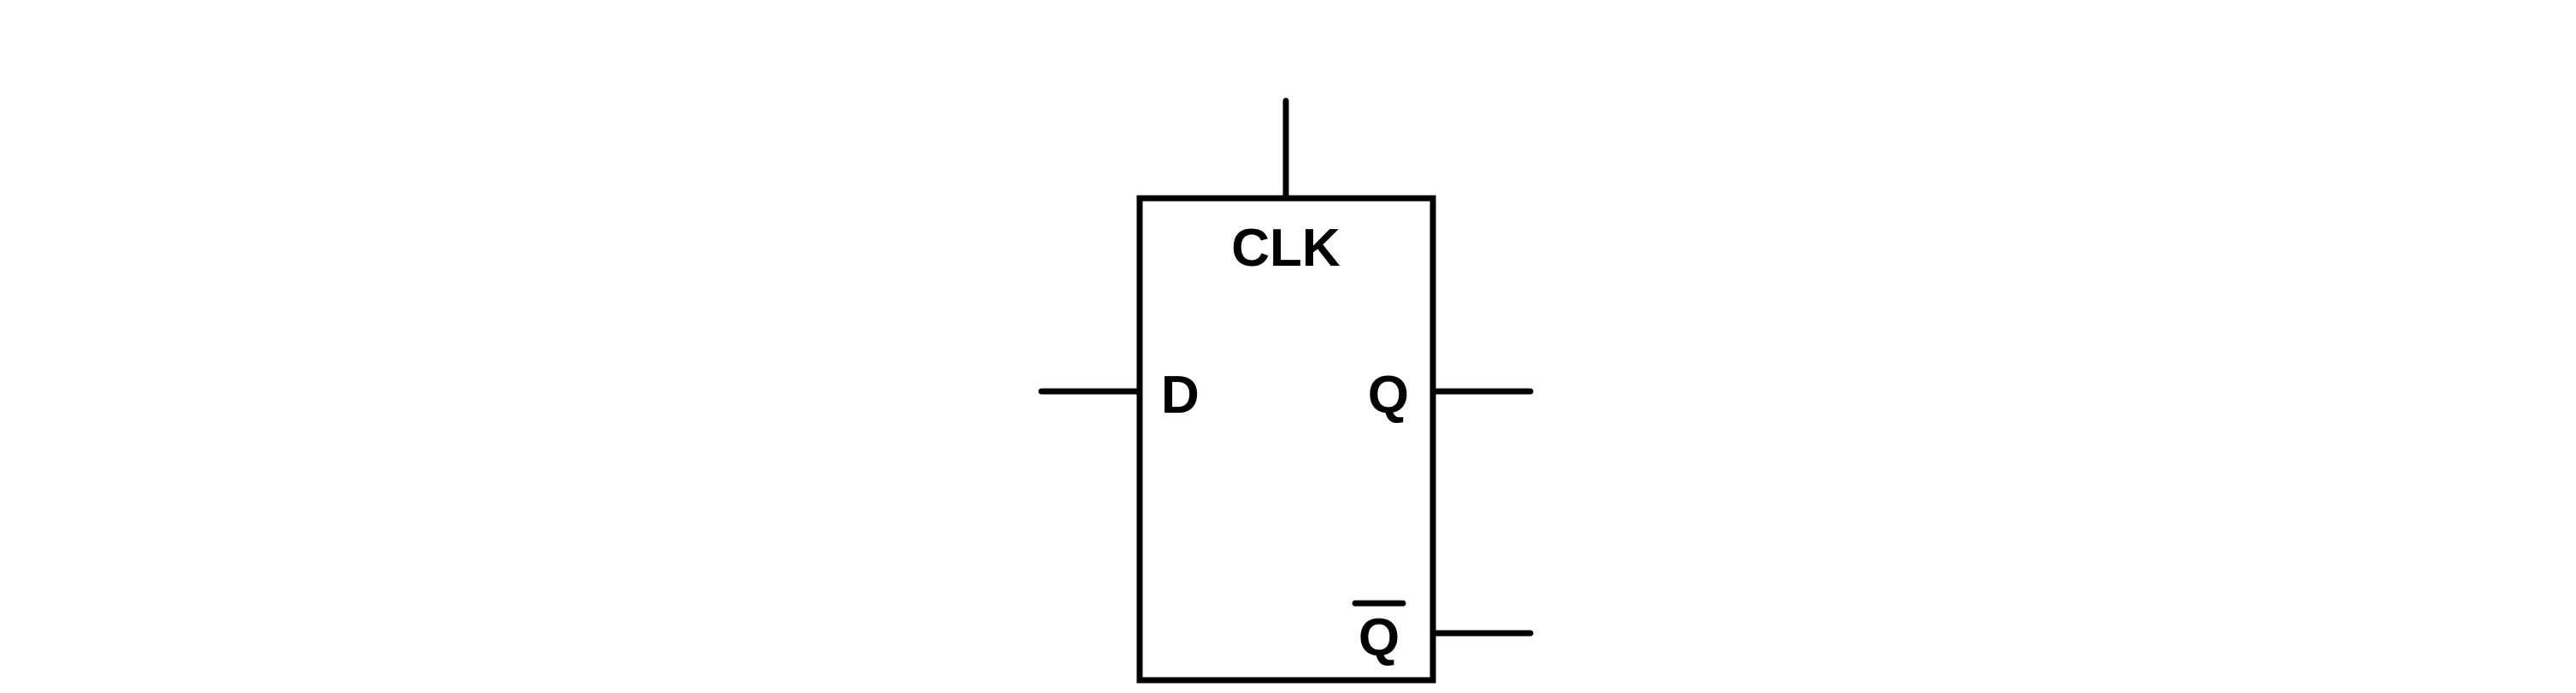 The height and width of the screenshot is (693, 2576). I want to click on clk-label: CLK, so click(1286, 249).